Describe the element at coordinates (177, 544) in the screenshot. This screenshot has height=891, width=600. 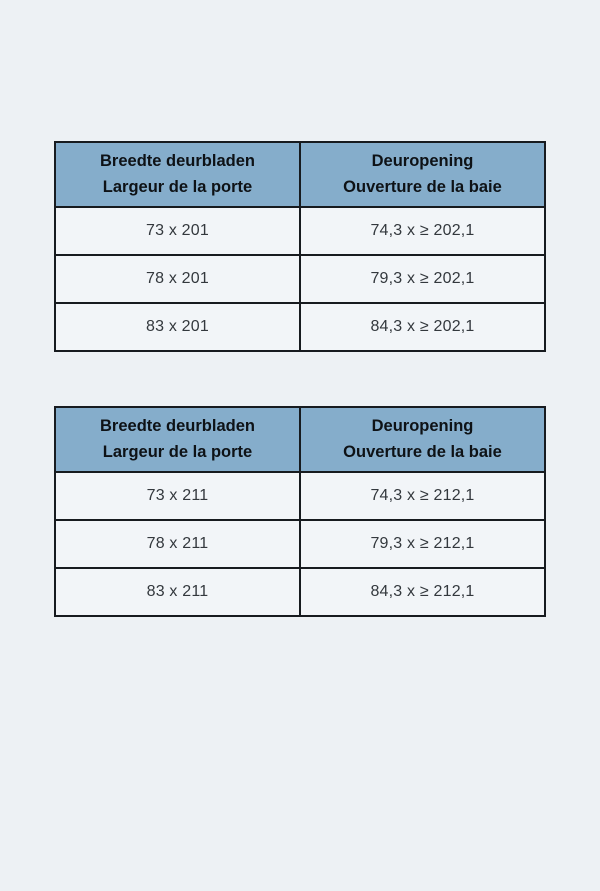
I see `cell-door-width: 78 x 211` at that location.